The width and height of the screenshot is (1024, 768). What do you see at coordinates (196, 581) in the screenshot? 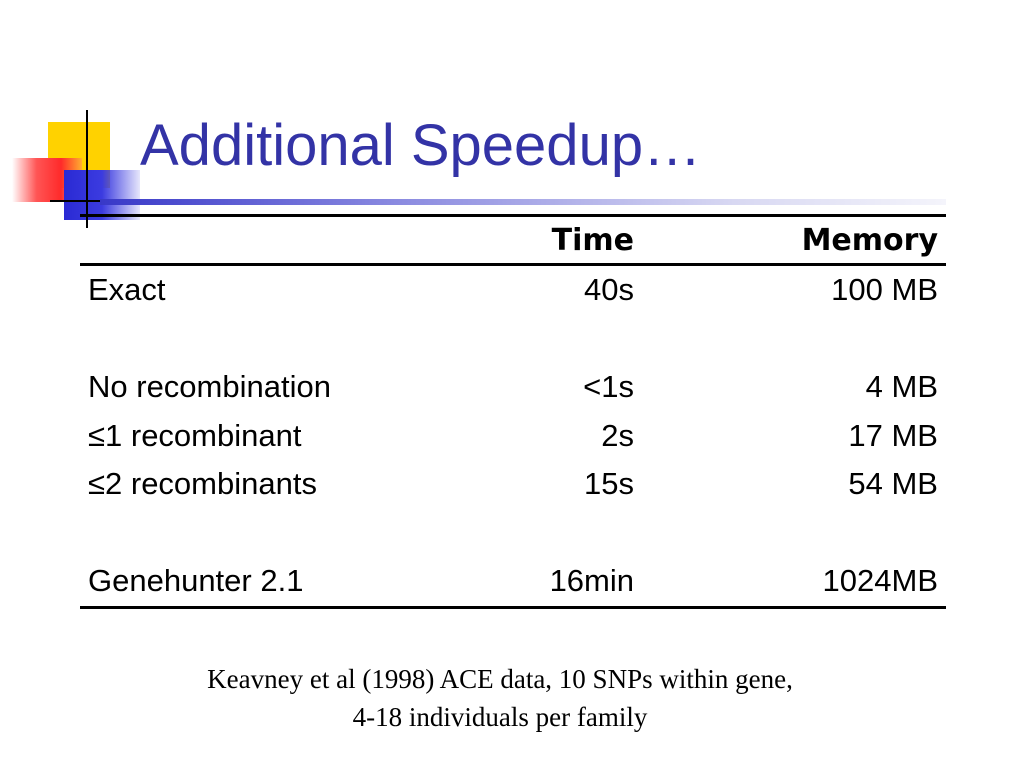
I see `row-label: Genehunter 2.1` at bounding box center [196, 581].